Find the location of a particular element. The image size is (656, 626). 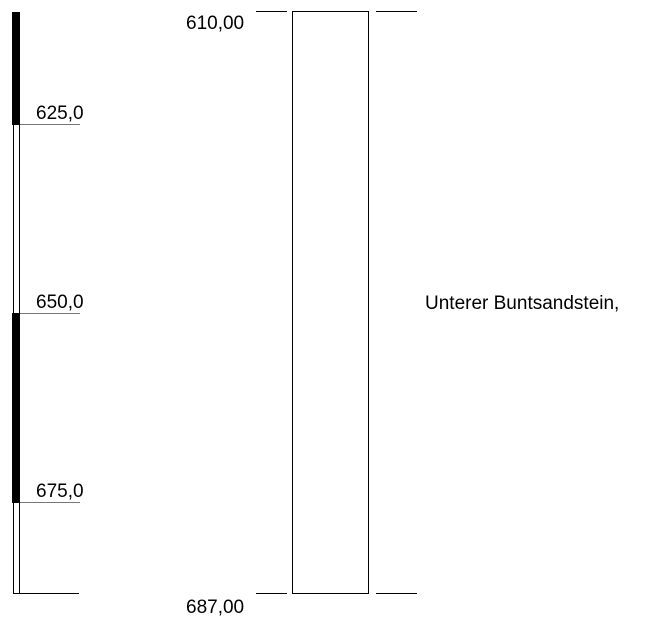

bottom-depth-line-left is located at coordinates (271, 593).